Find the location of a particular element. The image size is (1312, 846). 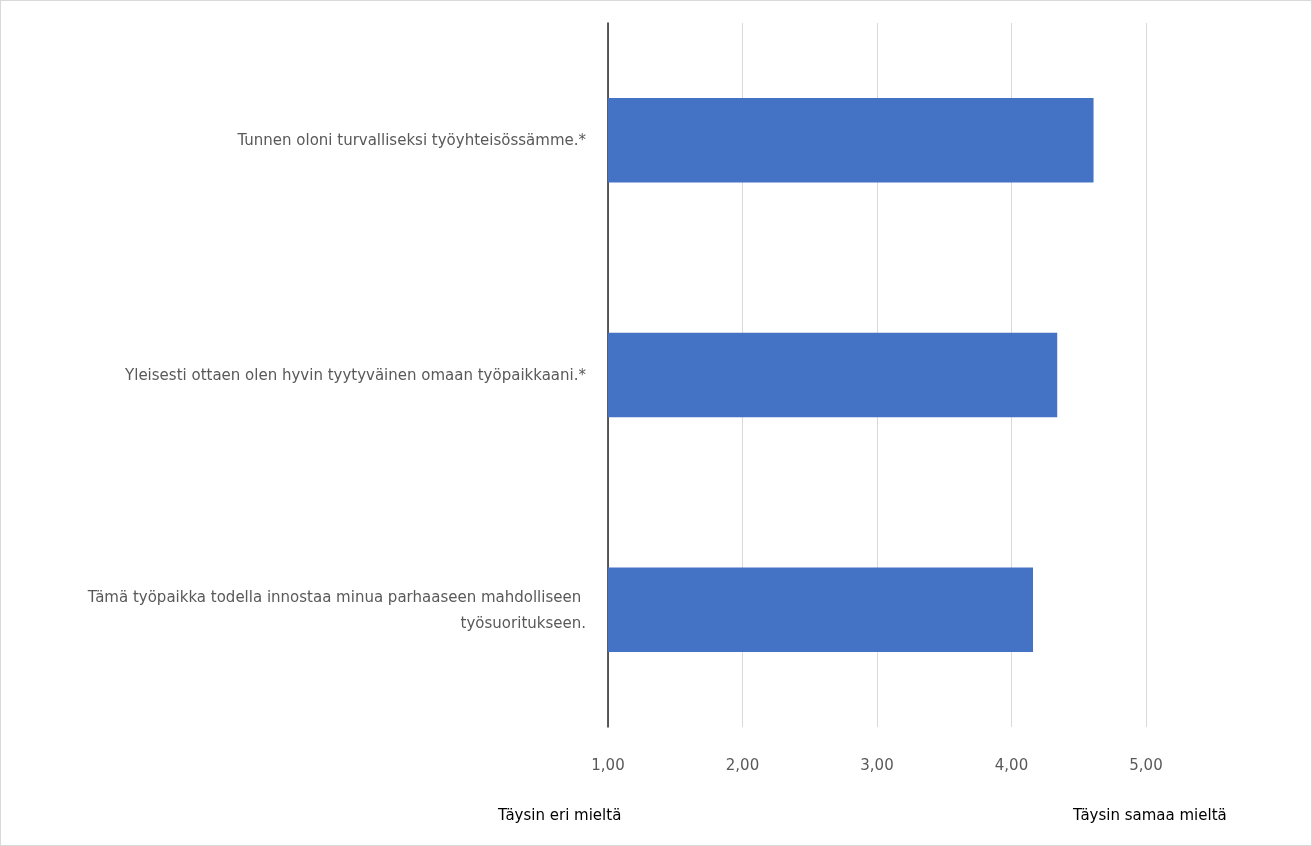

x-tick-label: 5,00 is located at coordinates (1146, 764).